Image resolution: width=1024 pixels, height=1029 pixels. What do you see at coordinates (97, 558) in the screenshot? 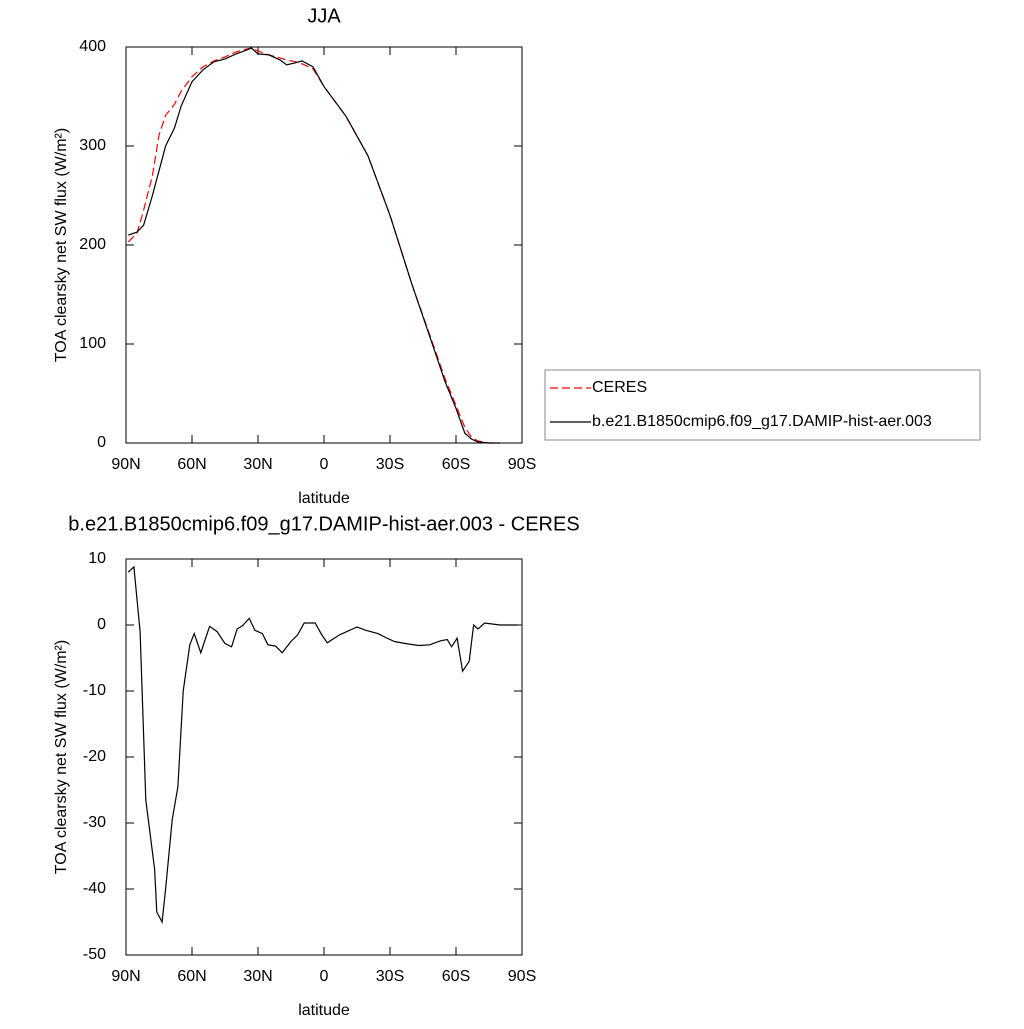
I see `y-tick-label: 10` at bounding box center [97, 558].